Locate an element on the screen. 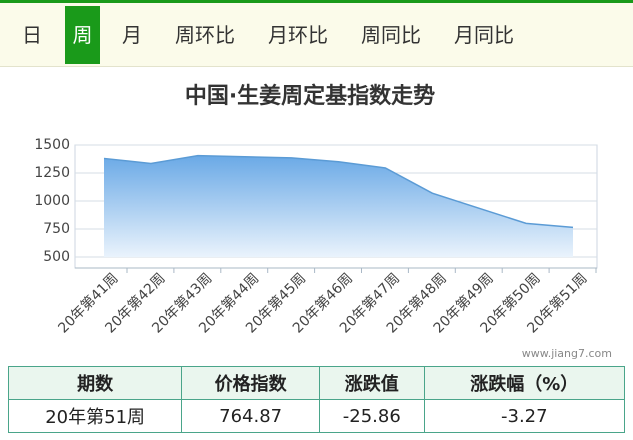  tab: 周同比 is located at coordinates (391, 35).